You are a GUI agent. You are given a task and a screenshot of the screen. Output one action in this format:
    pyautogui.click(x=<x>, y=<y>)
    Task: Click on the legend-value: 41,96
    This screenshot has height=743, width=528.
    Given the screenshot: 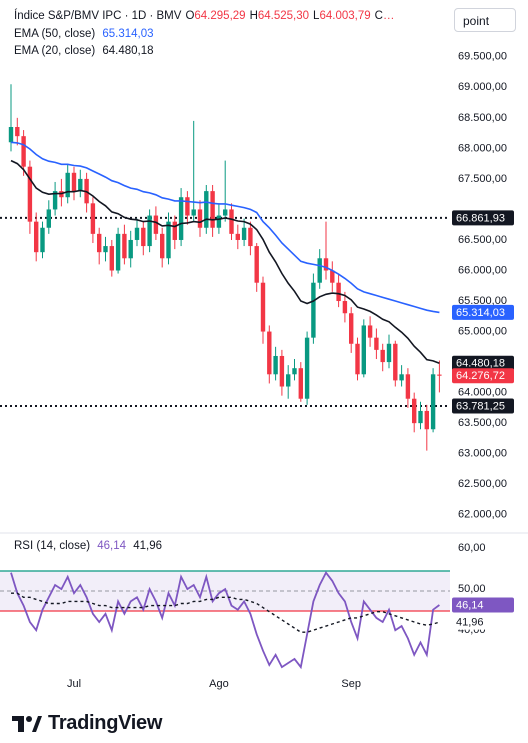 What is the action you would take?
    pyautogui.click(x=148, y=546)
    